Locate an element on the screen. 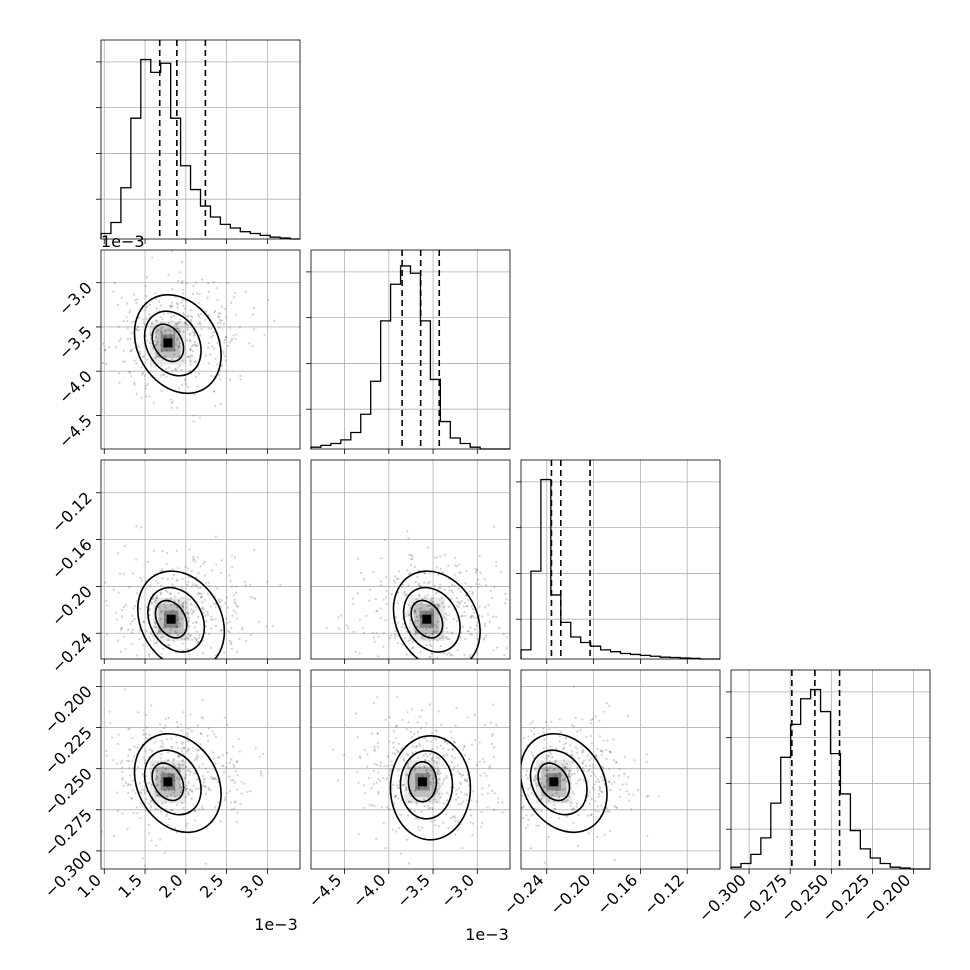  y-tick-label: −0.24 is located at coordinates (72, 653).